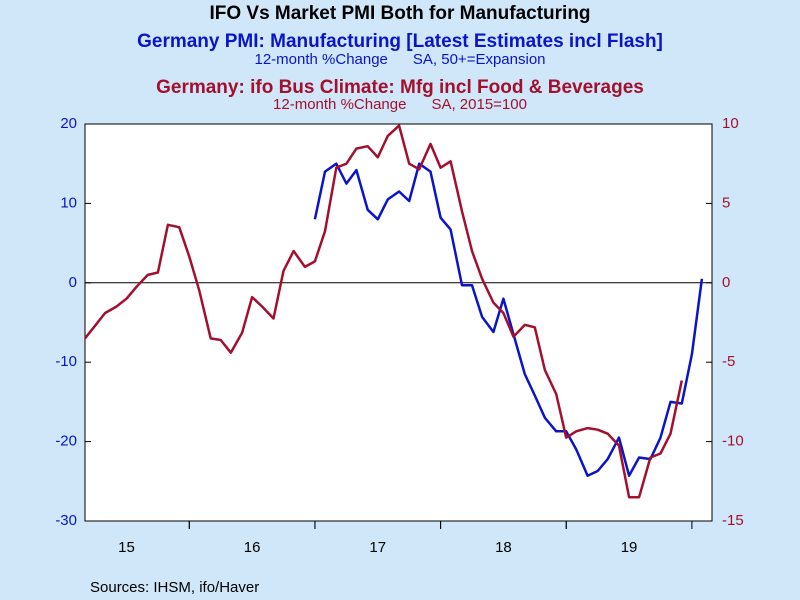 The width and height of the screenshot is (800, 600). What do you see at coordinates (733, 520) in the screenshot?
I see `y2-tick-label: -15` at bounding box center [733, 520].